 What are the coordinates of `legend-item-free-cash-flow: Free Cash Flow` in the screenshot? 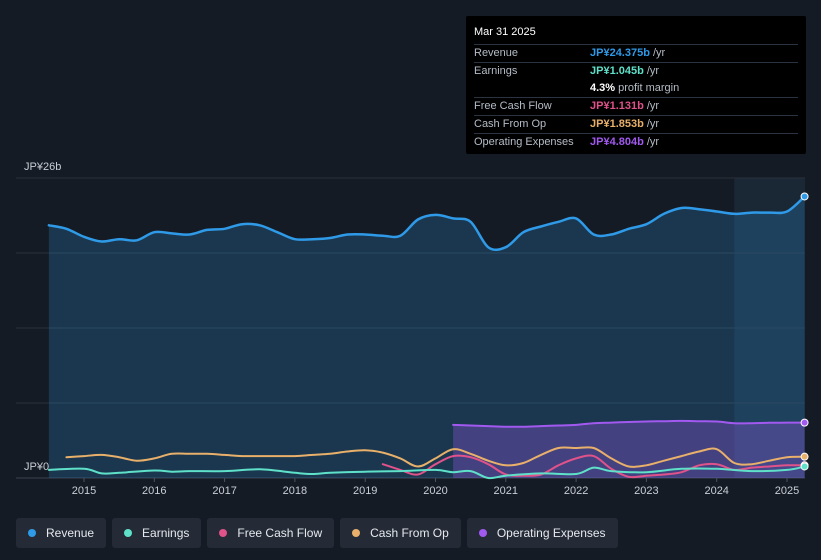 It's located at (271, 533).